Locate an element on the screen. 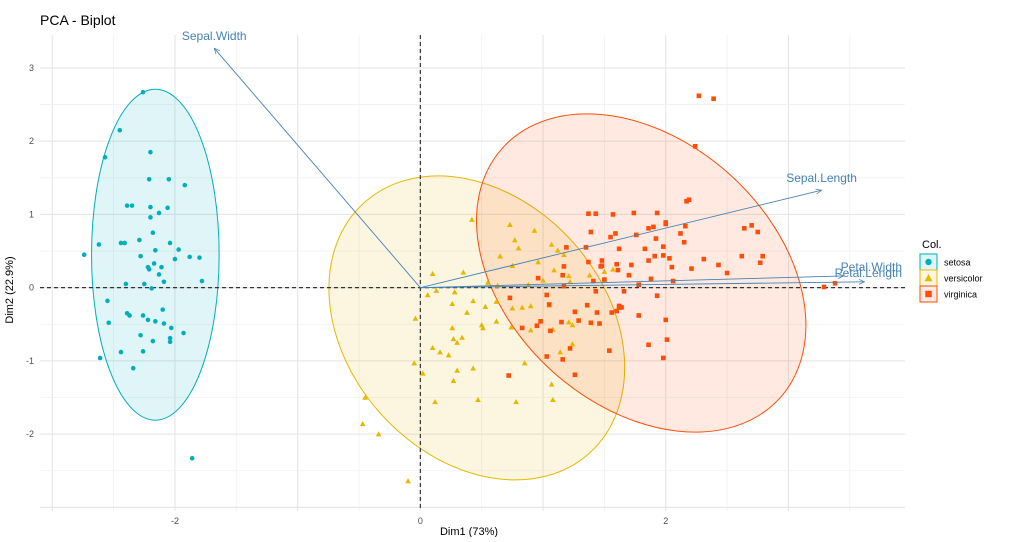  arrow-petal-width is located at coordinates (631, 282).